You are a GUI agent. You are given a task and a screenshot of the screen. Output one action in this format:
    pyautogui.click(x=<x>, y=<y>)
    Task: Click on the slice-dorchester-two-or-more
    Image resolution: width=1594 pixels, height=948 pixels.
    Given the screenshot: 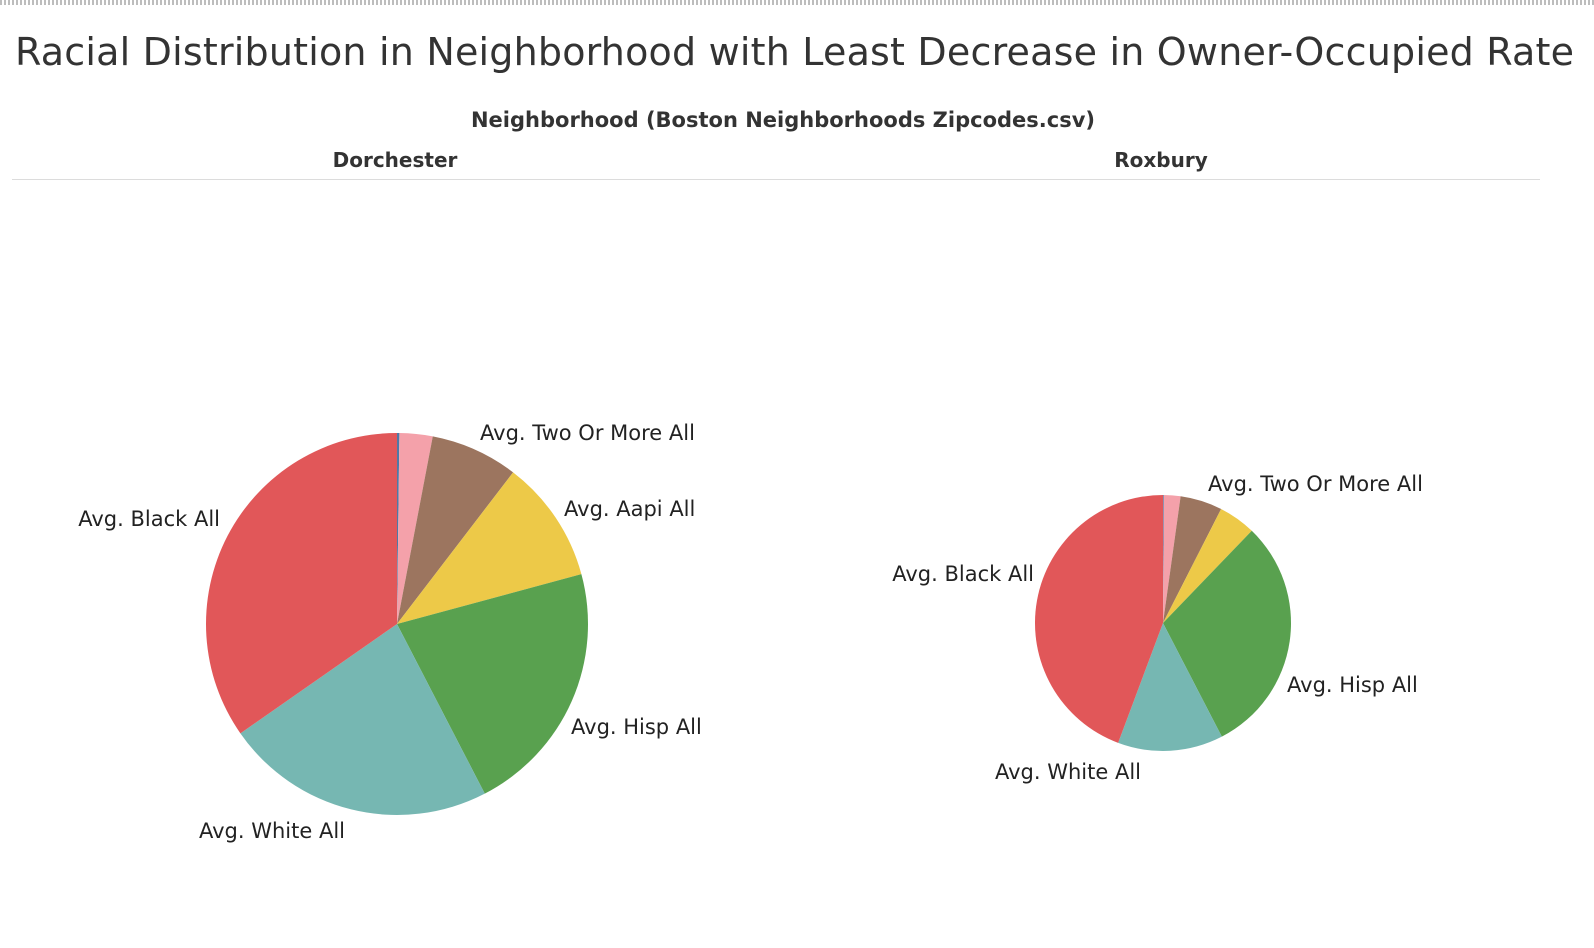 What is the action you would take?
    pyautogui.click(x=455, y=530)
    